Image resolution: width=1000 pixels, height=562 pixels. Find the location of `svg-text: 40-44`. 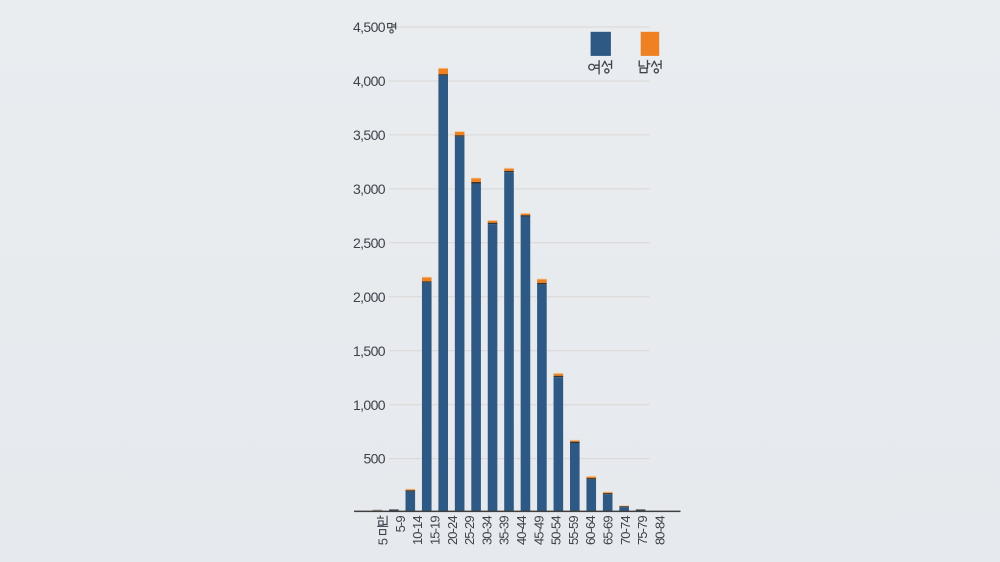

svg-text: 40-44 is located at coordinates (521, 530).